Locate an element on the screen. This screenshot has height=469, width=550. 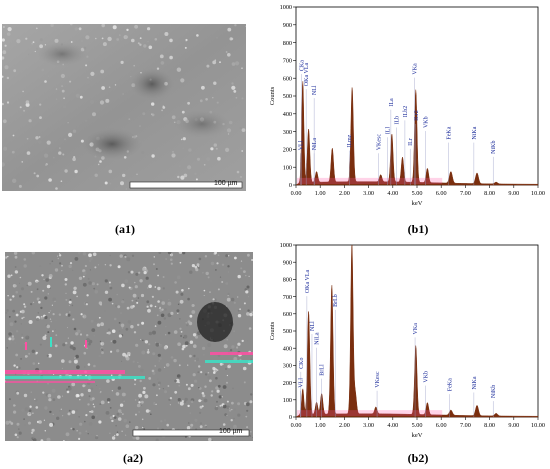
spectrum-curve is located at coordinates (417, 133).